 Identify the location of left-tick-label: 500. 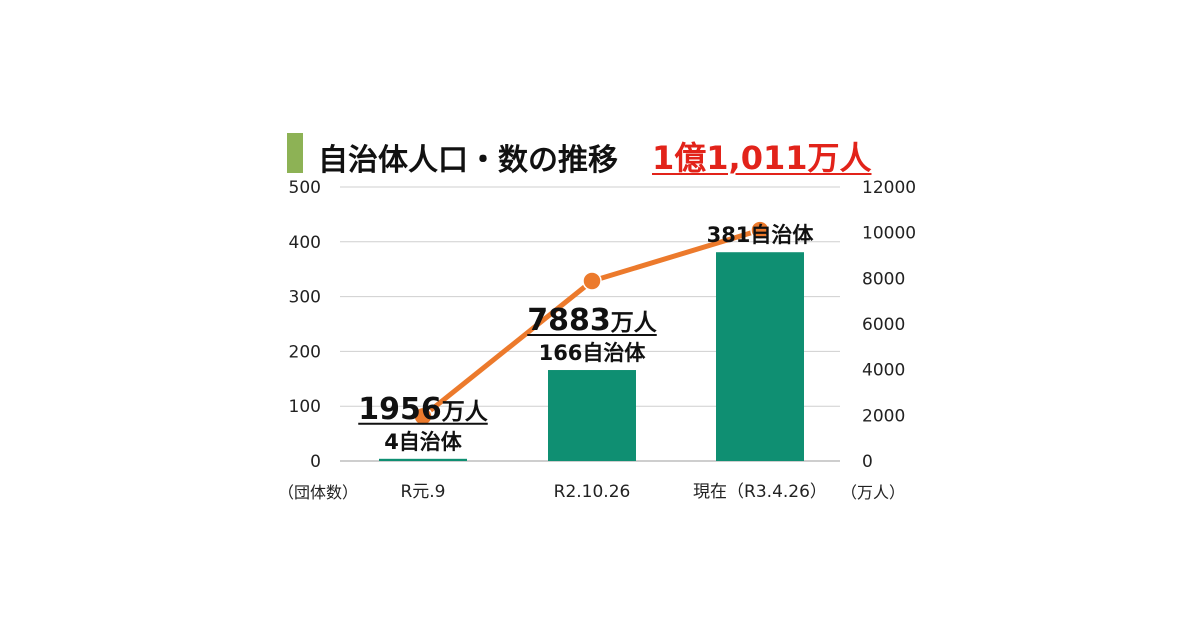
(305, 188).